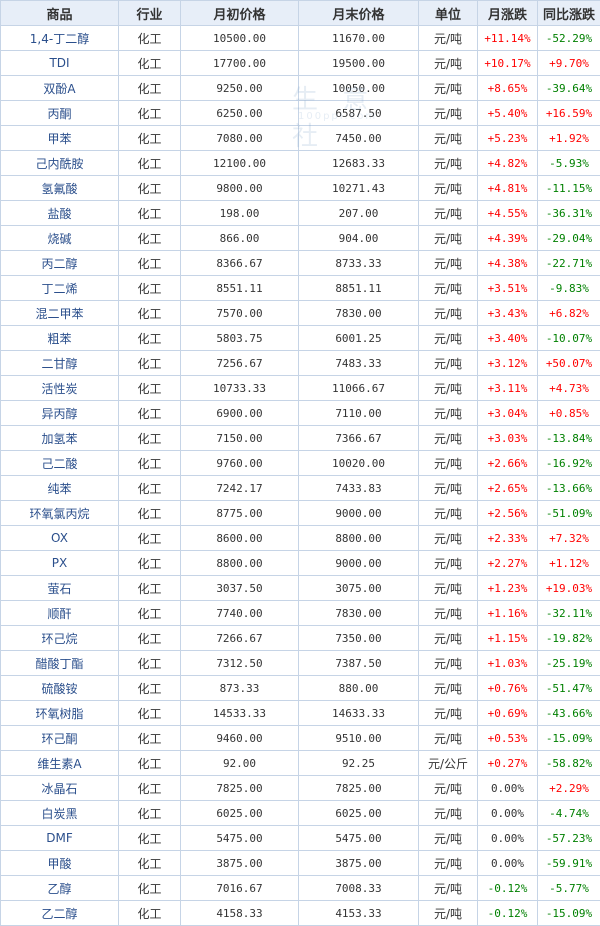  What do you see at coordinates (59, 438) in the screenshot?
I see `cell-name: 加氢苯` at bounding box center [59, 438].